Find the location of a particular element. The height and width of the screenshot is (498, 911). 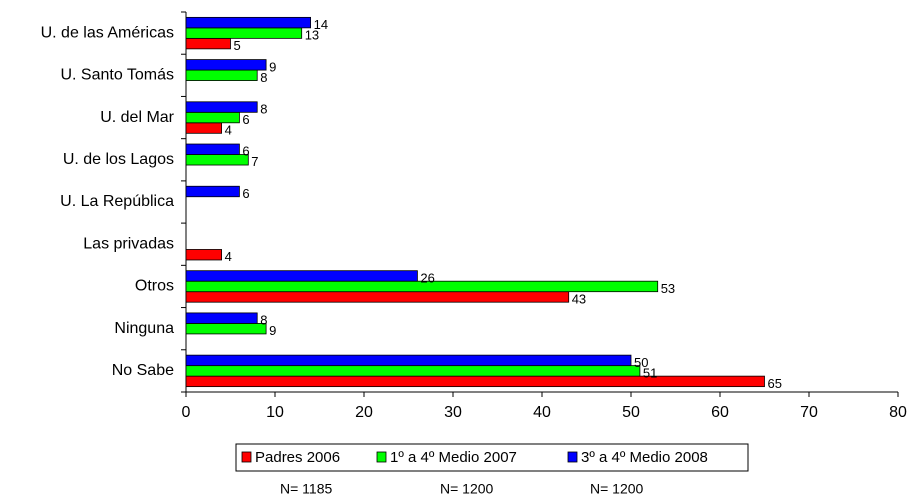

category-label: Las privadas is located at coordinates (128, 243).